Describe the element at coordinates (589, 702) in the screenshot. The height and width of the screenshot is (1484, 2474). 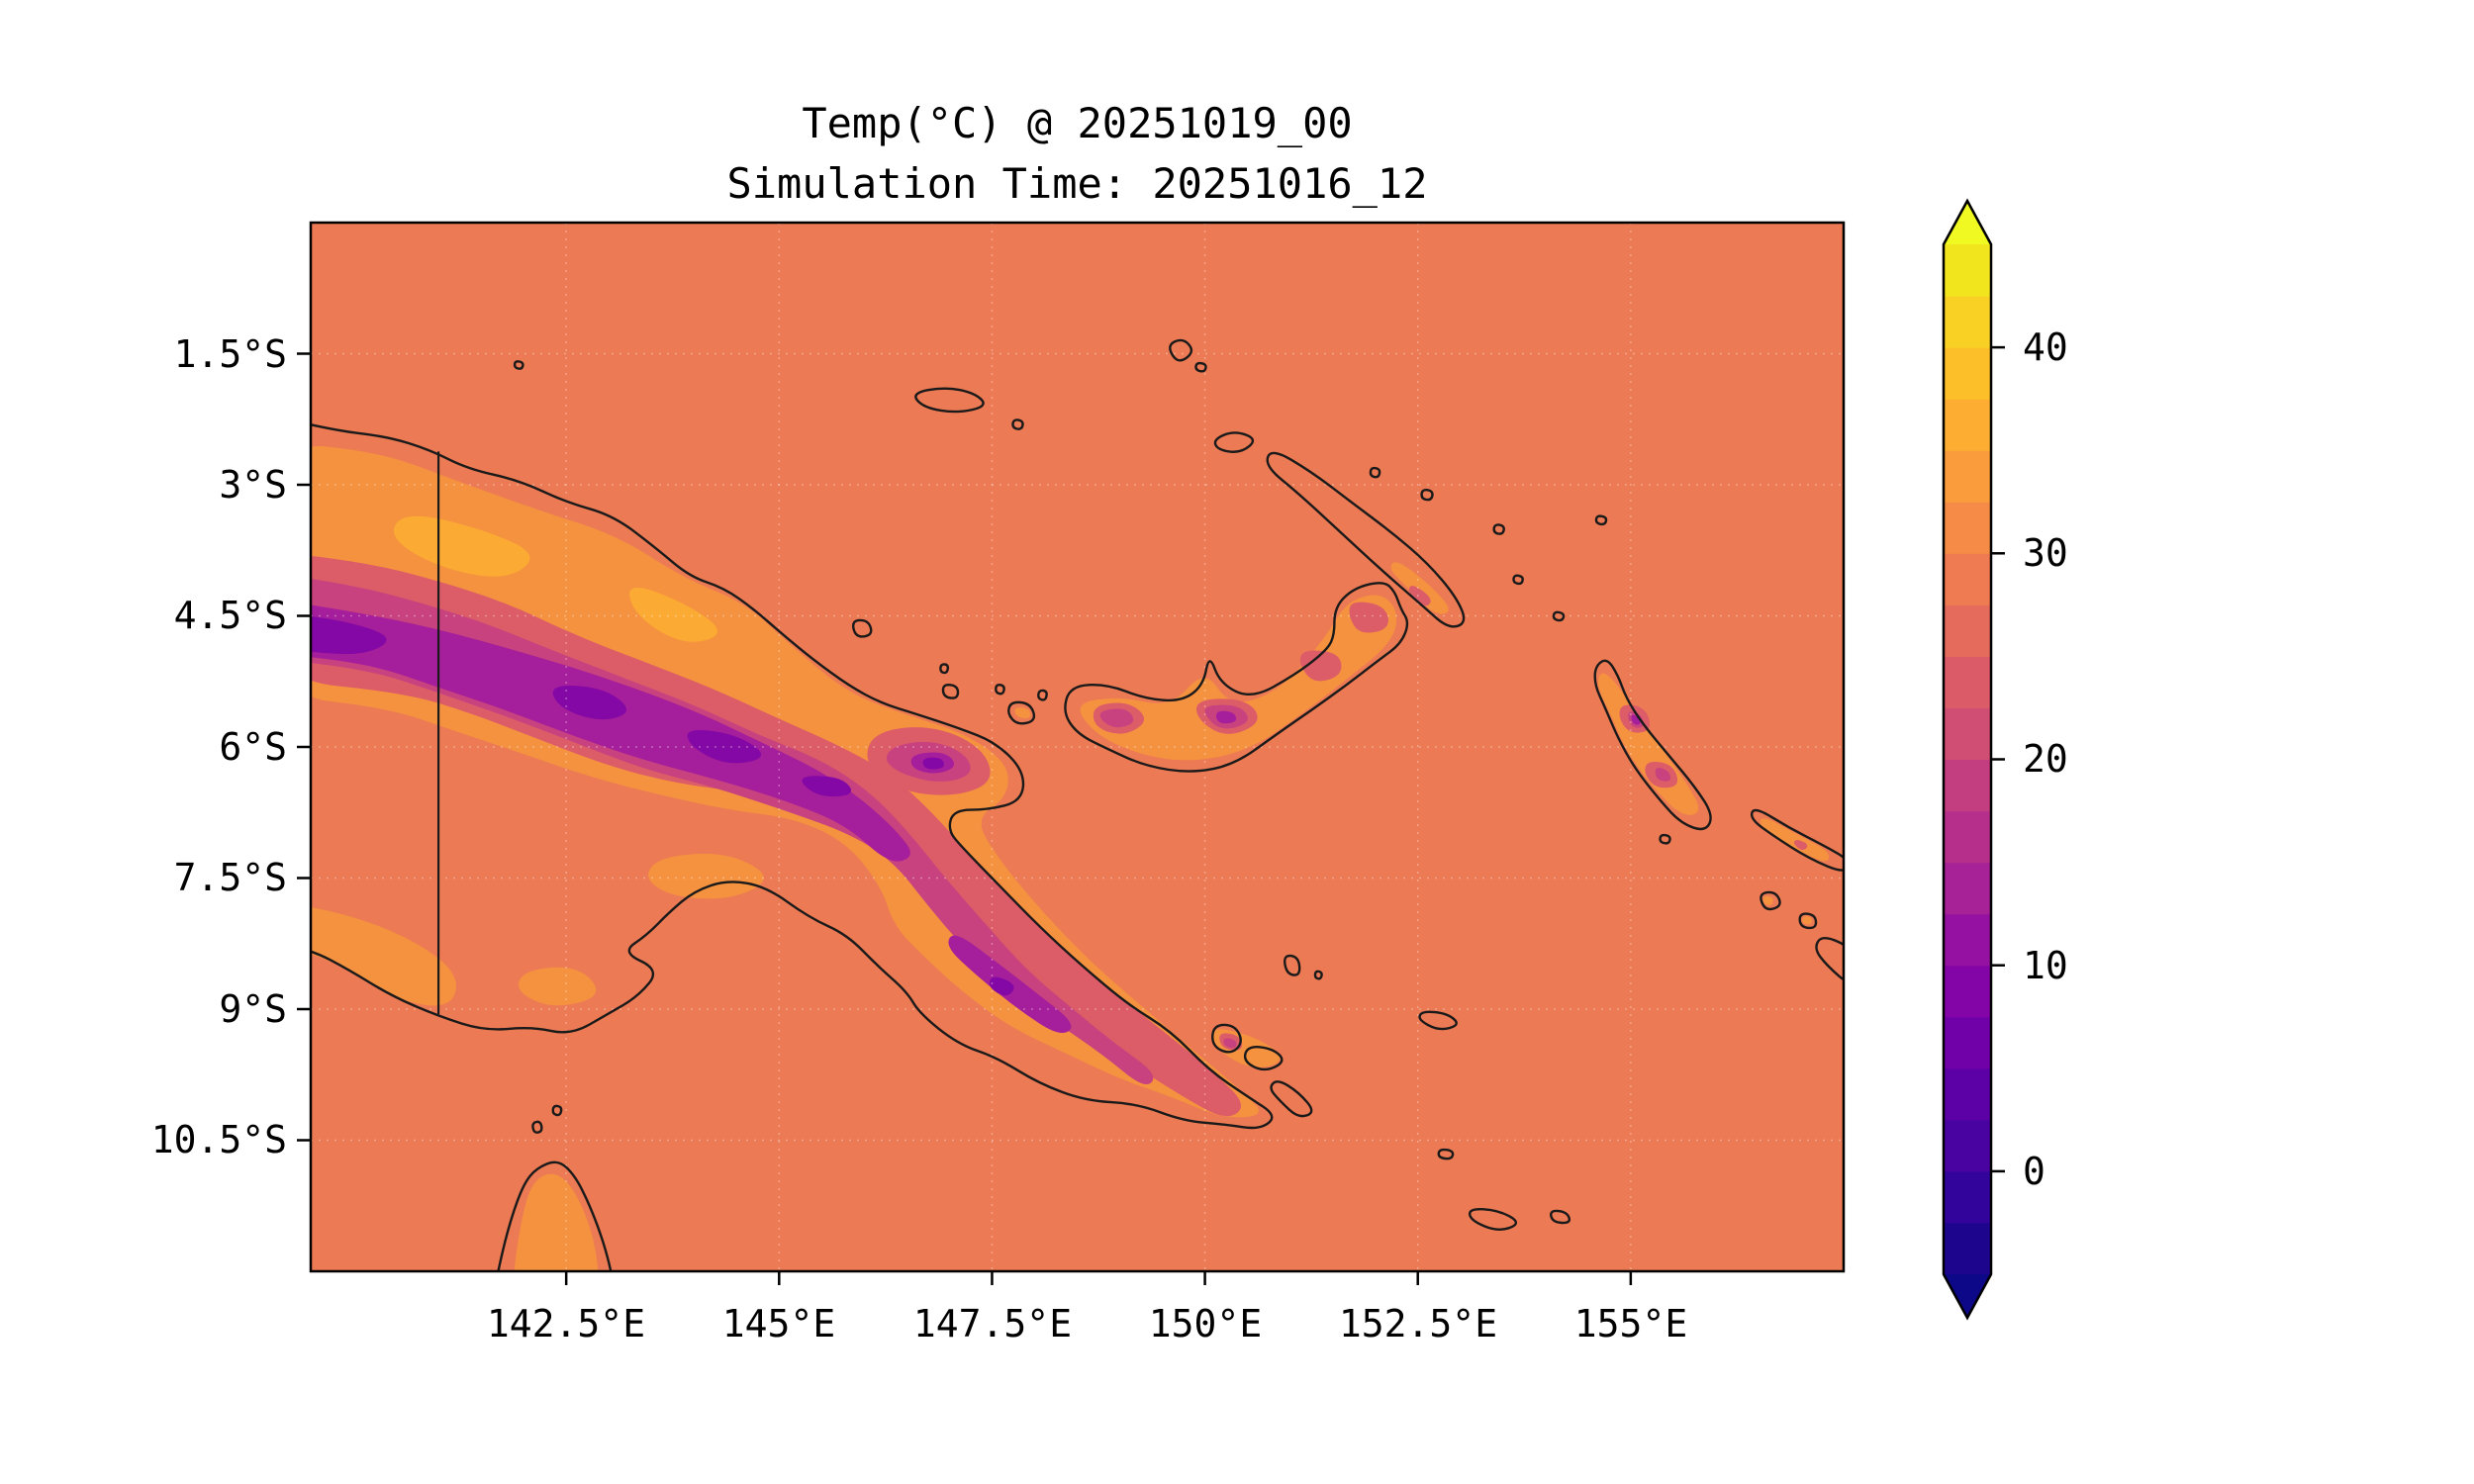
I see `temp-region-central-core-west` at that location.